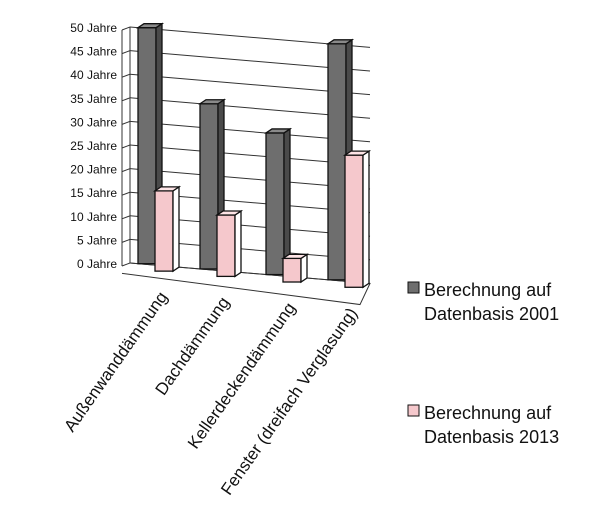  What do you see at coordinates (93, 52) in the screenshot?
I see `y-tick-label: 45 Jahre` at bounding box center [93, 52].